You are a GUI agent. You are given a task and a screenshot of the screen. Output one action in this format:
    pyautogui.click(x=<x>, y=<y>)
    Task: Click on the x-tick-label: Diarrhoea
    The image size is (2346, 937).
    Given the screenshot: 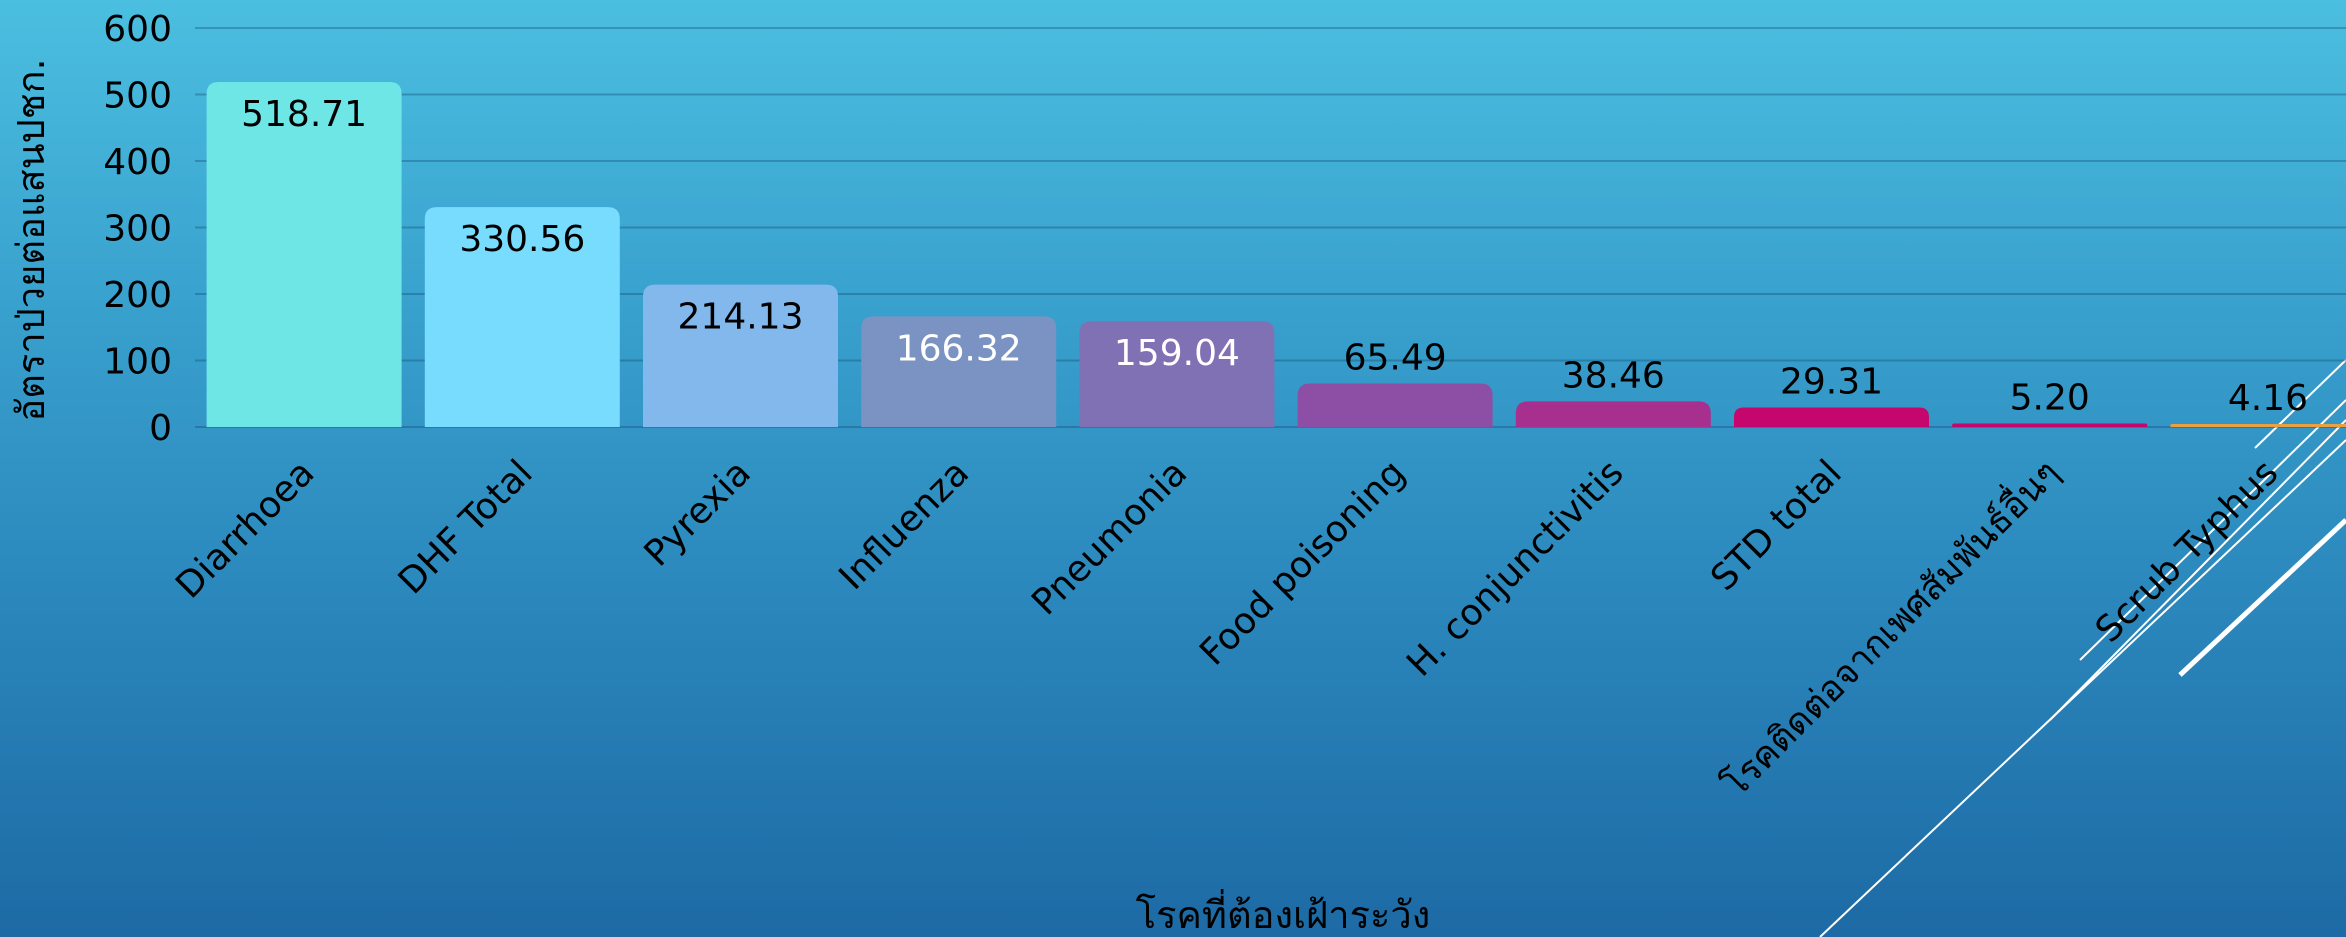 What is the action you would take?
    pyautogui.click(x=245, y=529)
    